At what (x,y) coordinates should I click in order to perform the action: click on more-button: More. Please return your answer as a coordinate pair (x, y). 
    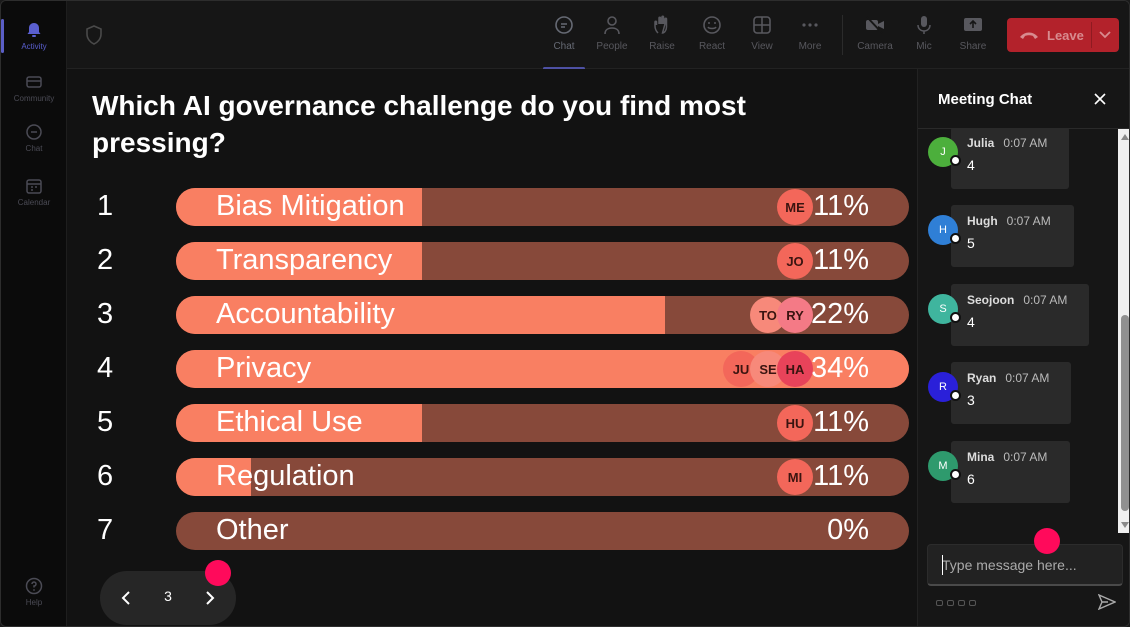
    Looking at the image, I should click on (810, 36).